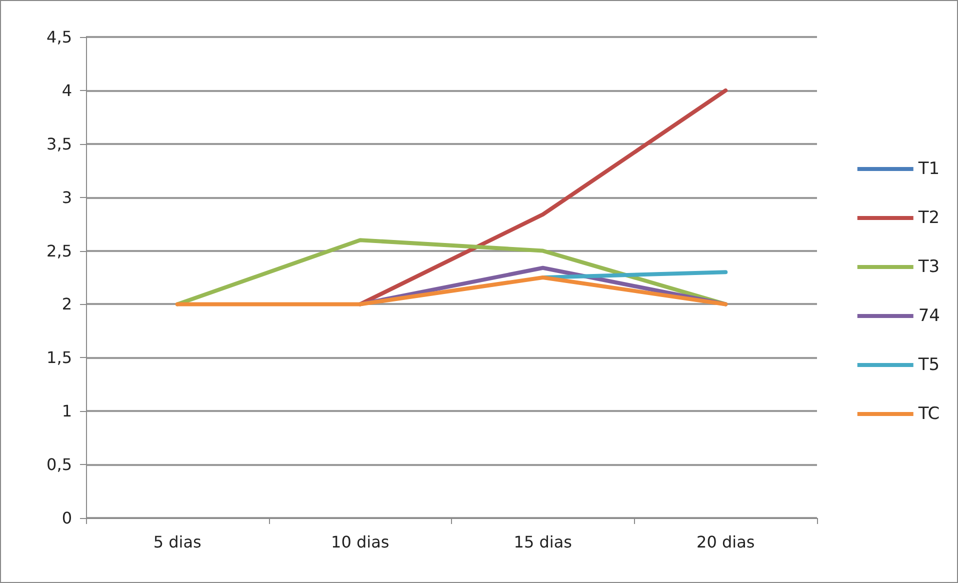 The width and height of the screenshot is (958, 583). I want to click on y-tick-label: 0,5, so click(59, 464).